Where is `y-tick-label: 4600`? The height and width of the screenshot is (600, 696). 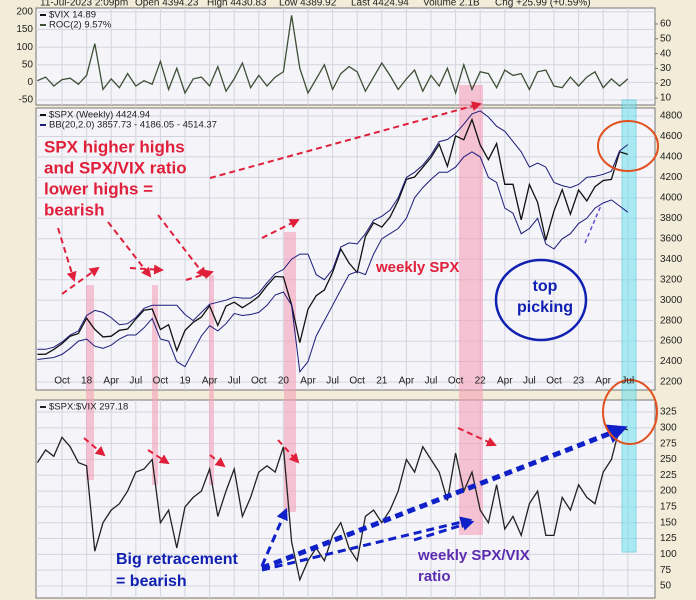 y-tick-label: 4600 is located at coordinates (671, 136).